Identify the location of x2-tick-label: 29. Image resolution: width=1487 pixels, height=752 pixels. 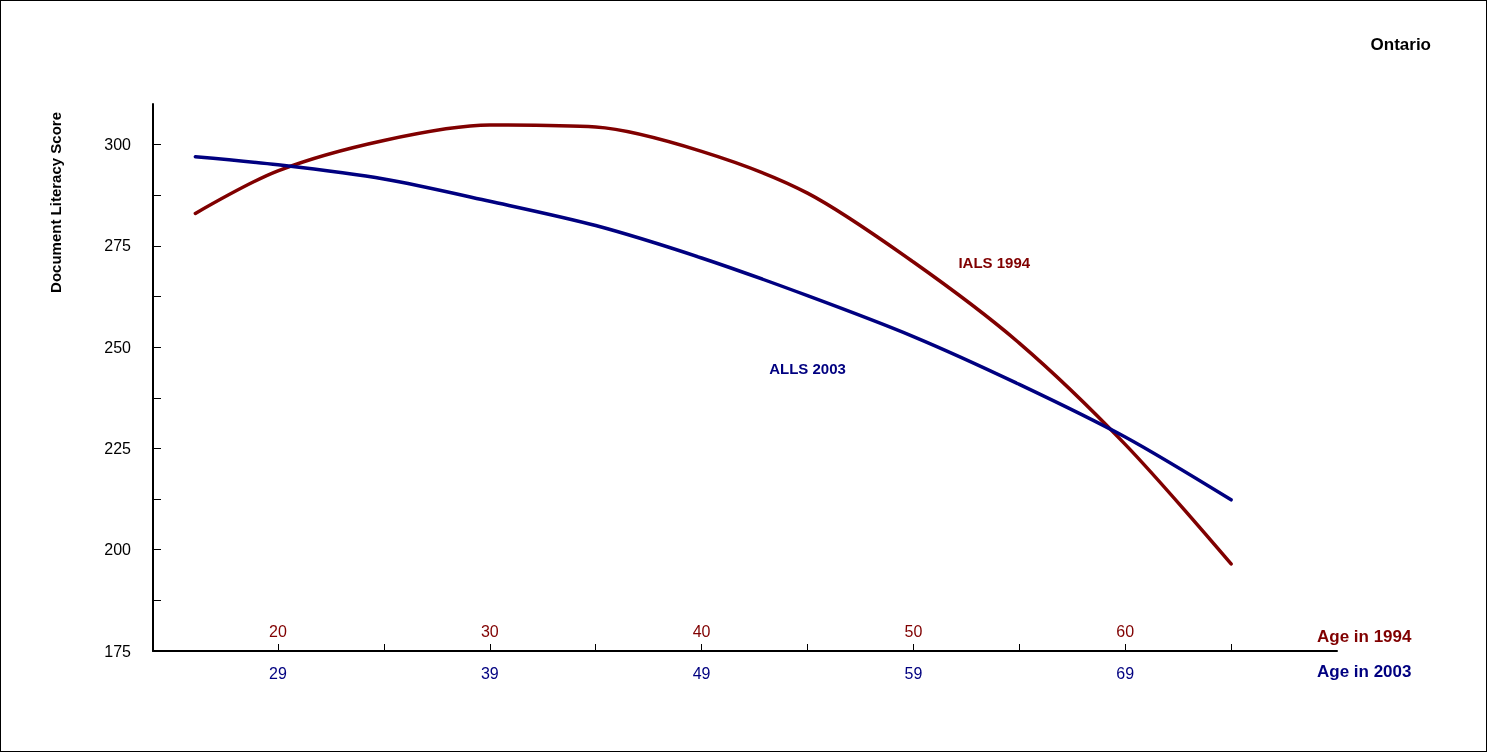
(278, 673).